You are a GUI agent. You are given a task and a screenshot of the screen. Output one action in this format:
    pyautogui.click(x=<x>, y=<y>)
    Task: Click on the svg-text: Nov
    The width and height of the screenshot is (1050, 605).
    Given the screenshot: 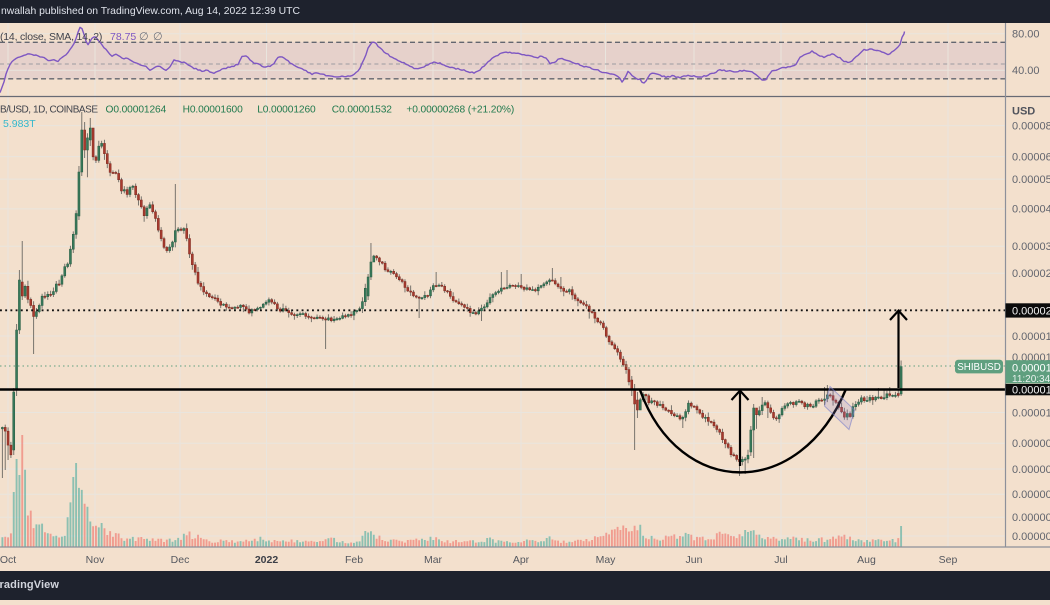 What is the action you would take?
    pyautogui.click(x=95, y=560)
    